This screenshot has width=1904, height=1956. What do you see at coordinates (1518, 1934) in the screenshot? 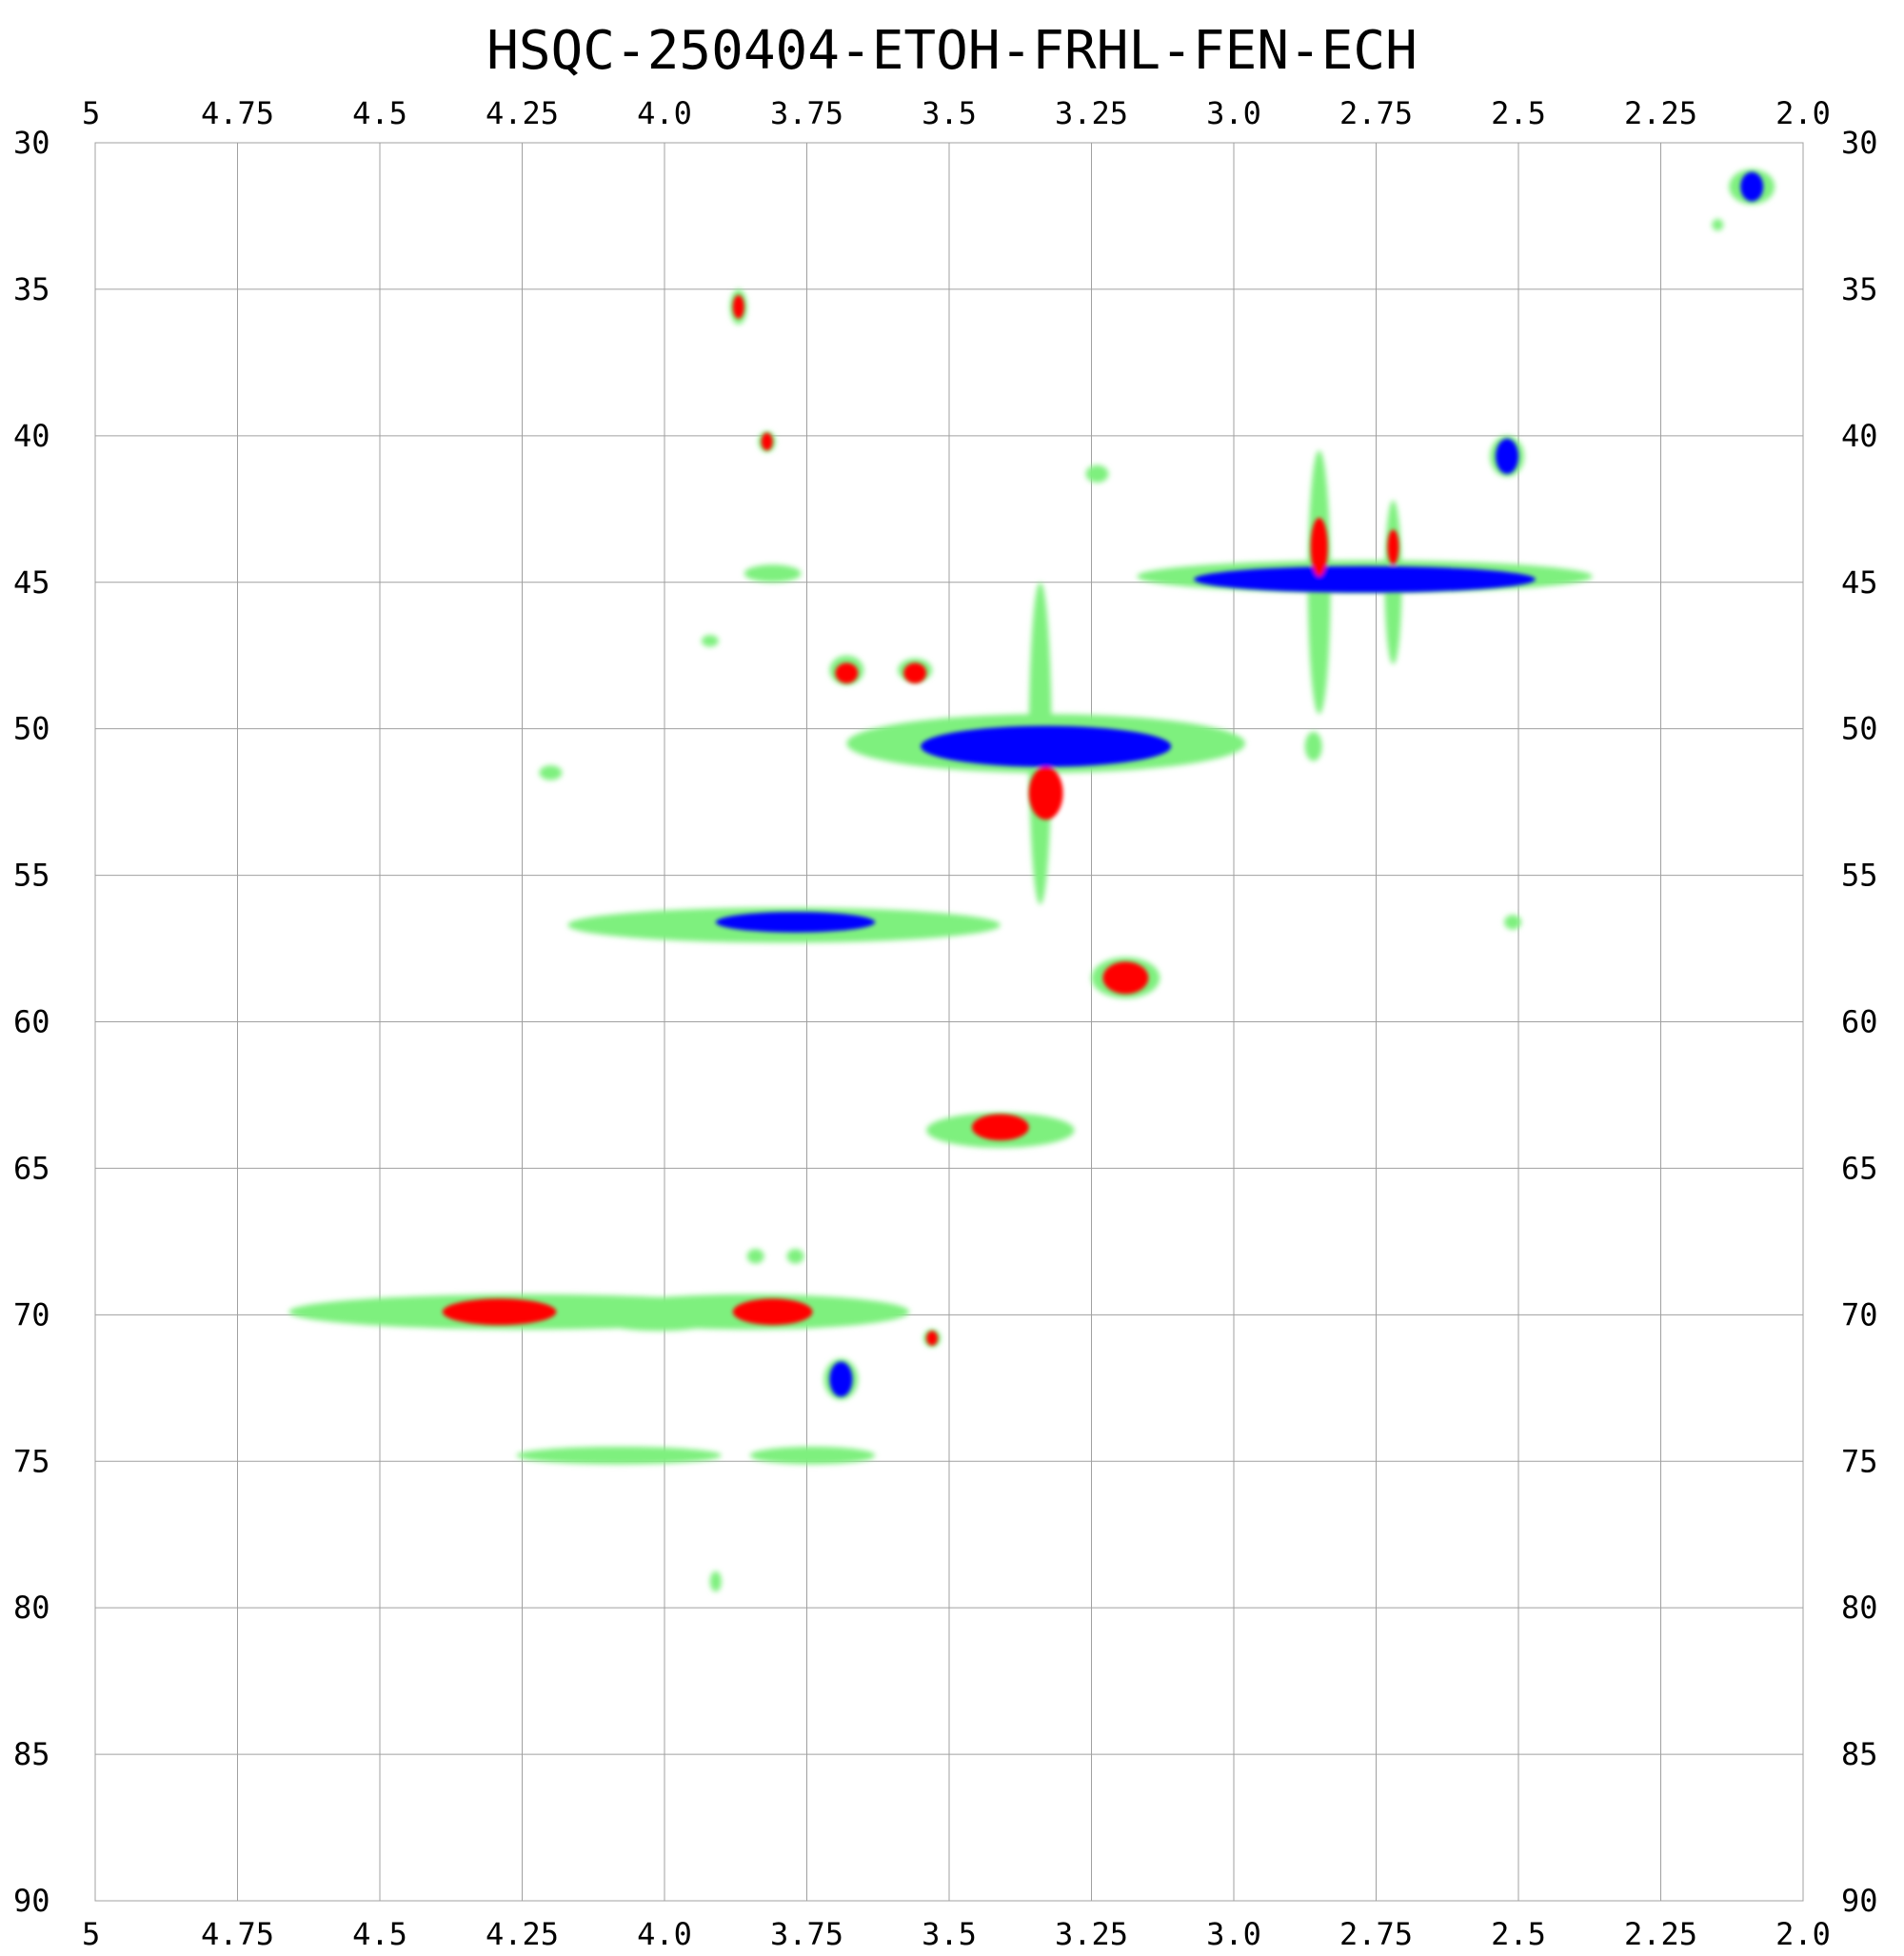
I see `x-tick-label-bottom: 2.5` at bounding box center [1518, 1934].